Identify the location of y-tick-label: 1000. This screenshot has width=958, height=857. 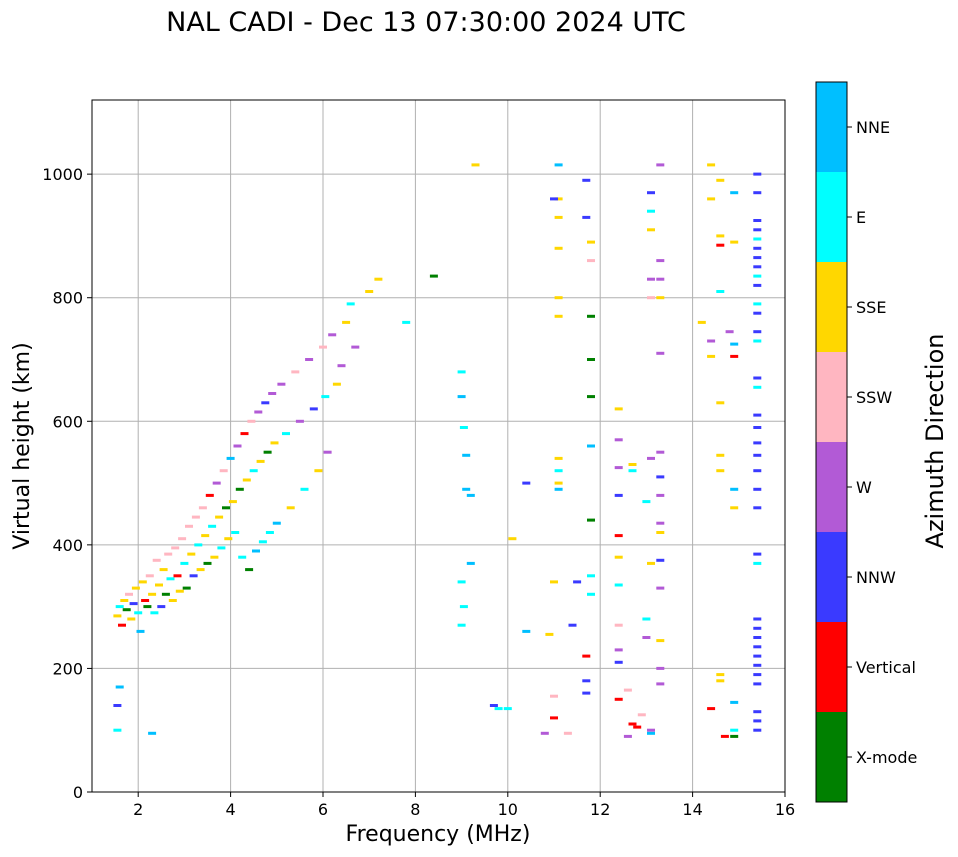
(62, 174).